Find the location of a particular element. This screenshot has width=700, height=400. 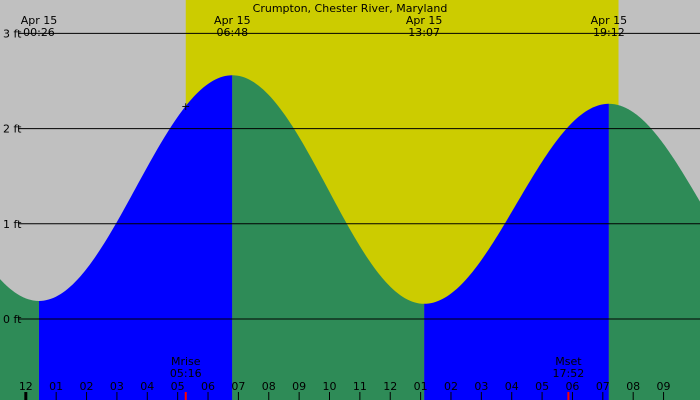

moon-event-label: Mrise is located at coordinates (186, 361).